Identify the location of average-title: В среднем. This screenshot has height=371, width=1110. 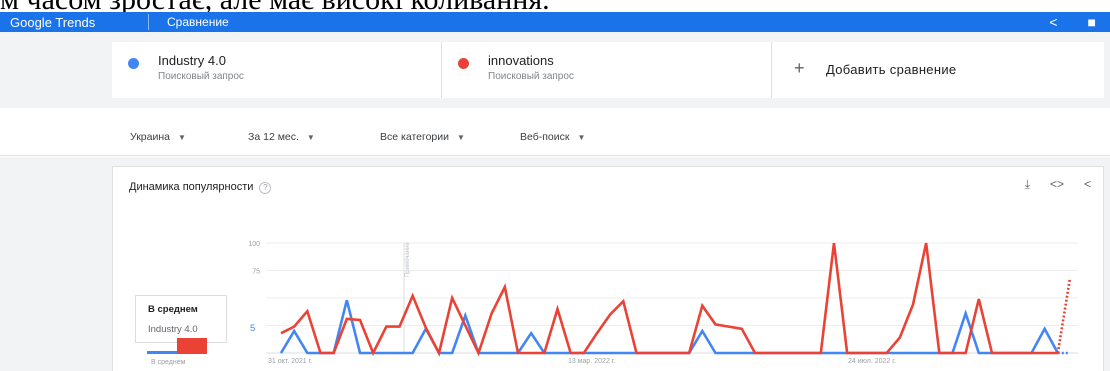
(173, 309).